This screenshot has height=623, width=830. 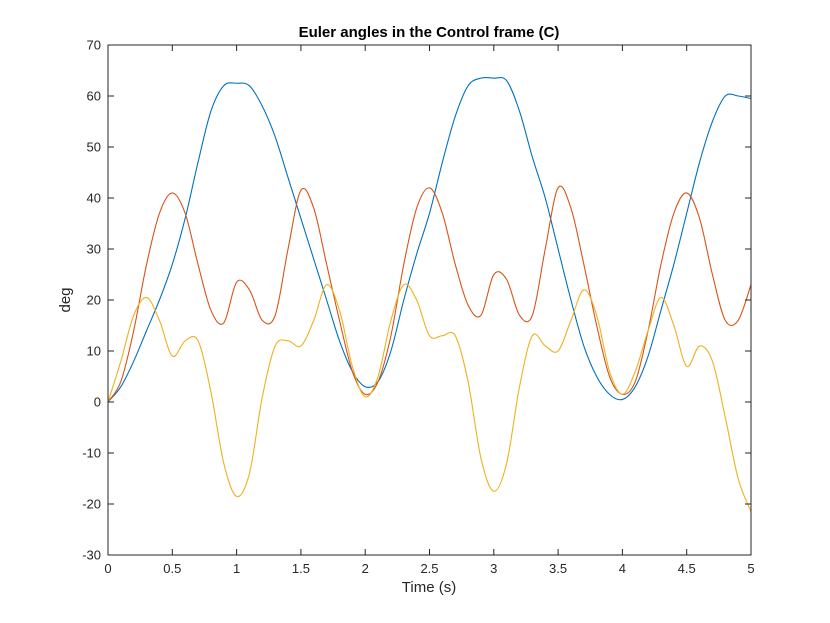 I want to click on x-tick-label: 1, so click(x=236, y=568).